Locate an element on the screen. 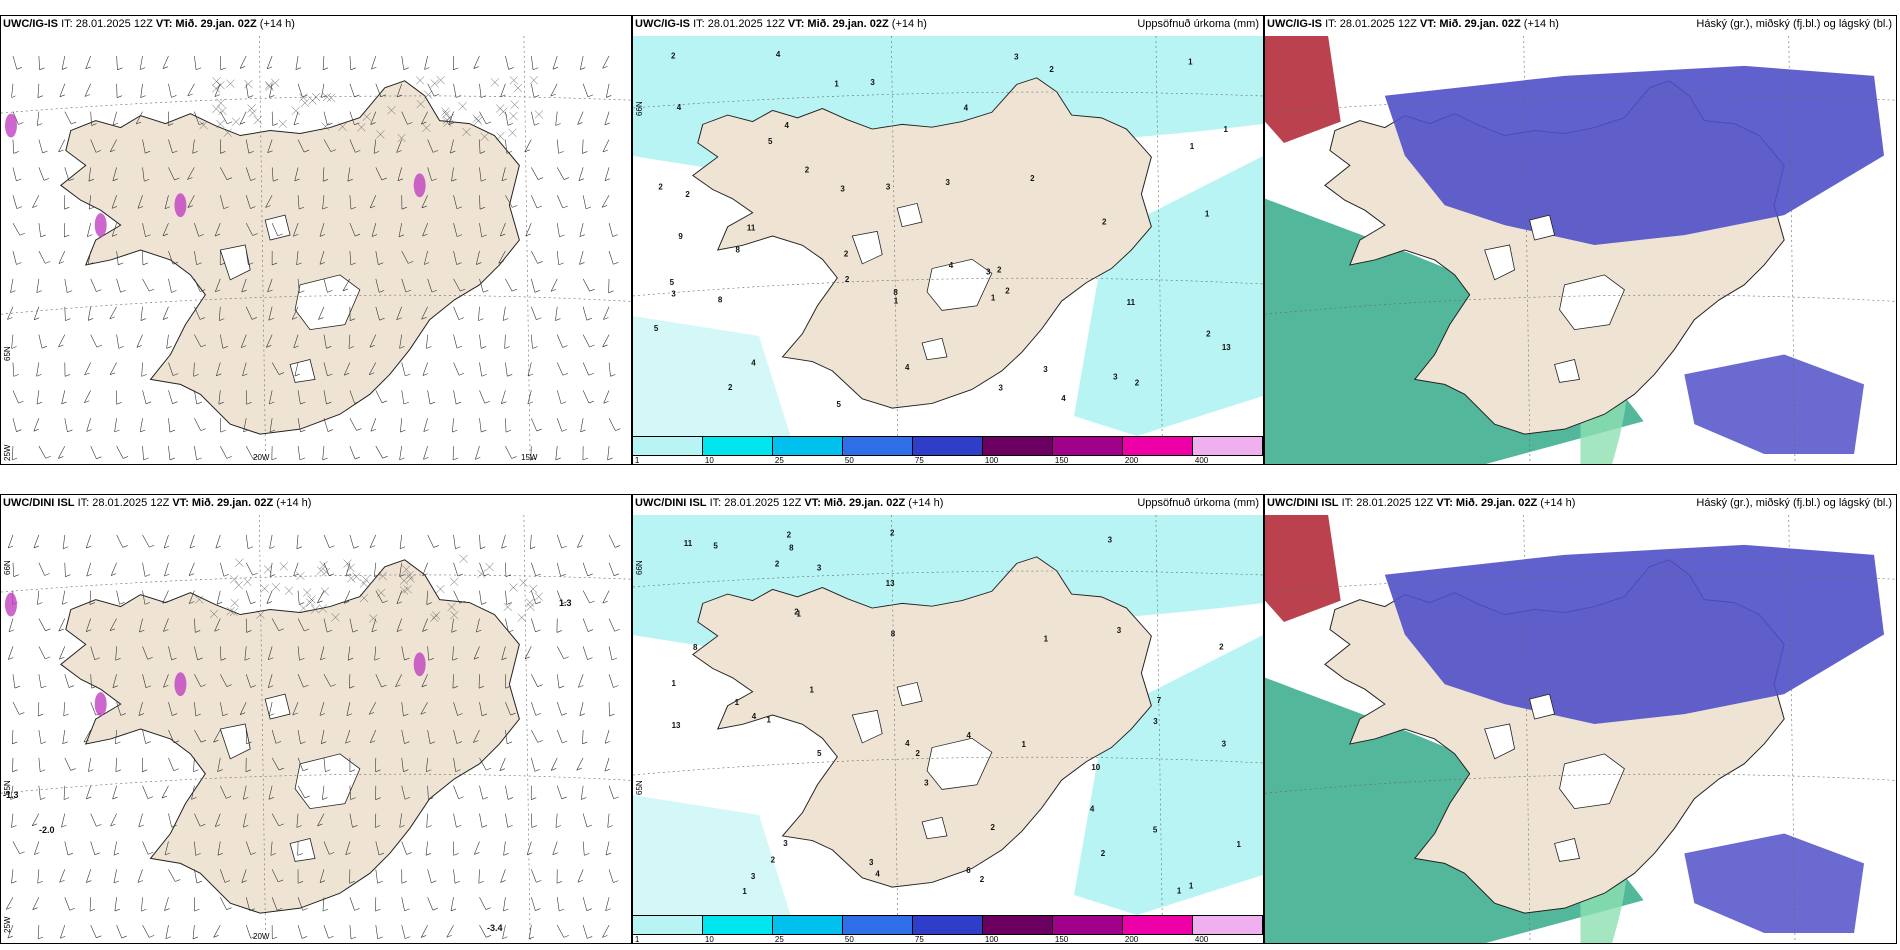  precip-value: 2 is located at coordinates (673, 55).